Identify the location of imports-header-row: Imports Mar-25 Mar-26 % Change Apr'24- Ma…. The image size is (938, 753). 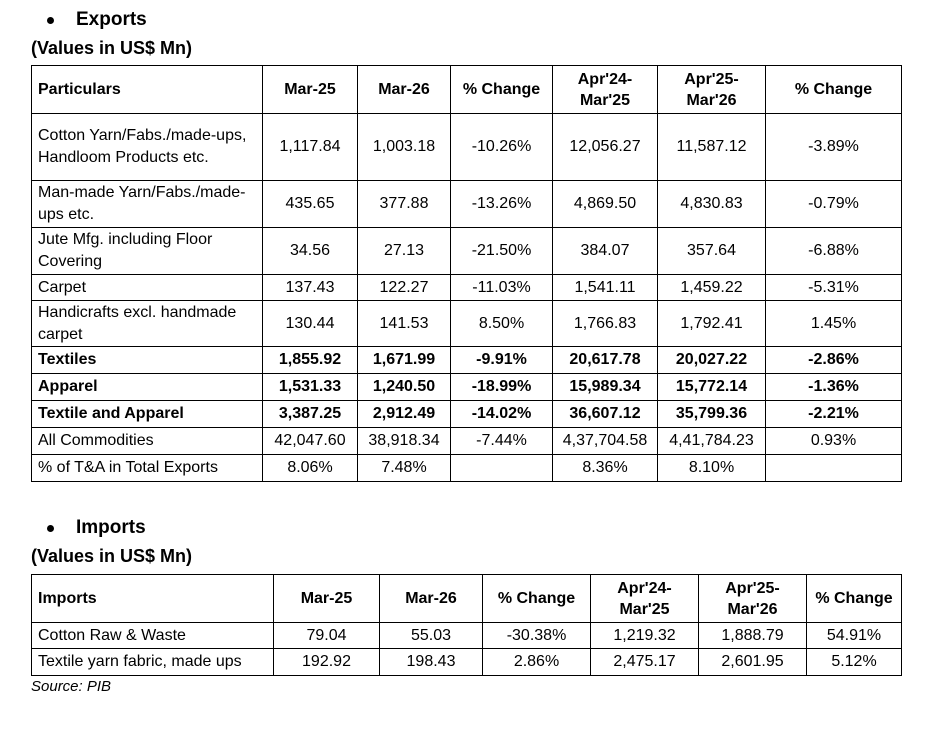
(466, 598).